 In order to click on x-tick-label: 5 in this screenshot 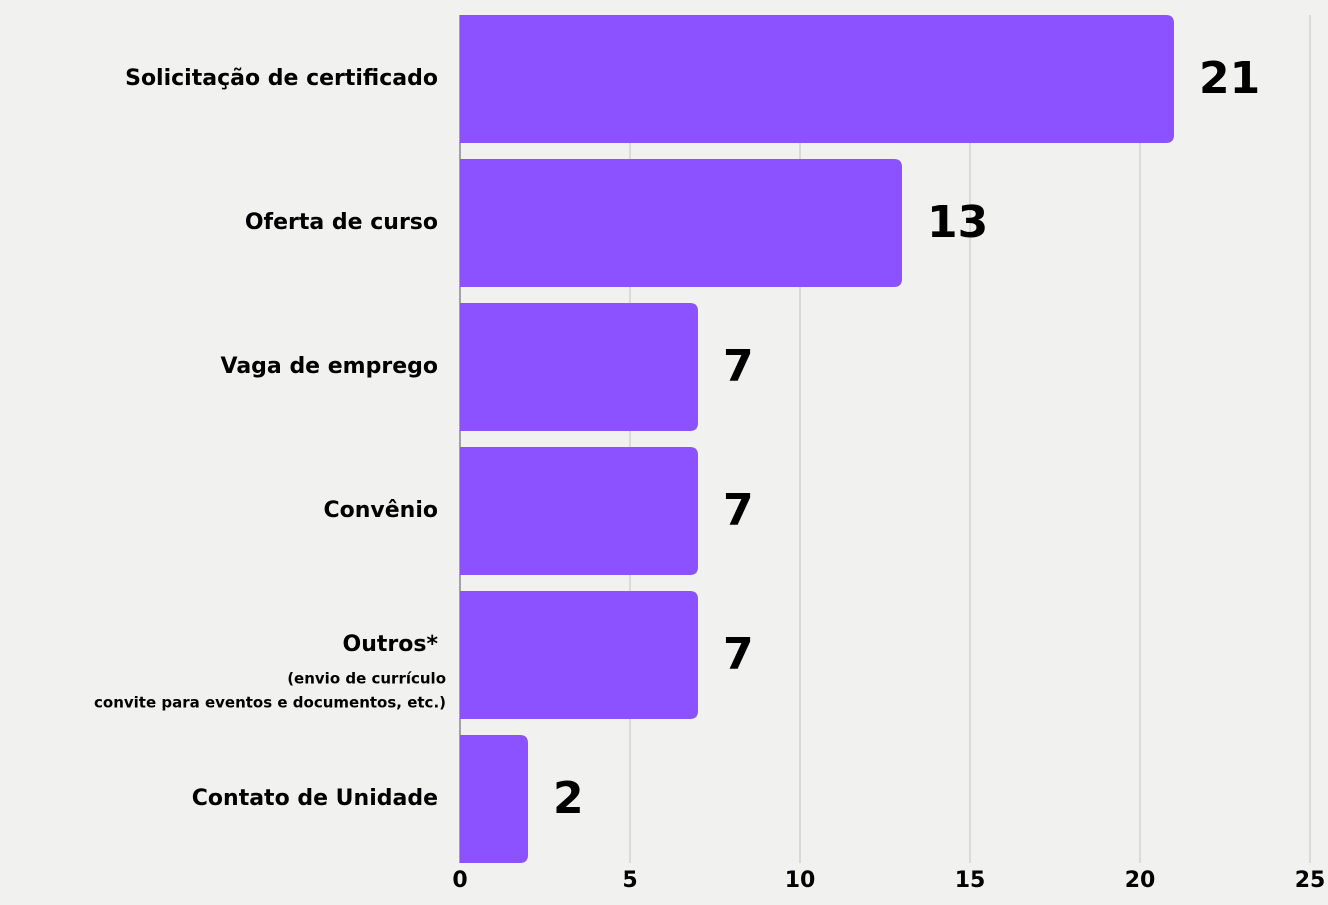, I will do `click(629, 880)`.